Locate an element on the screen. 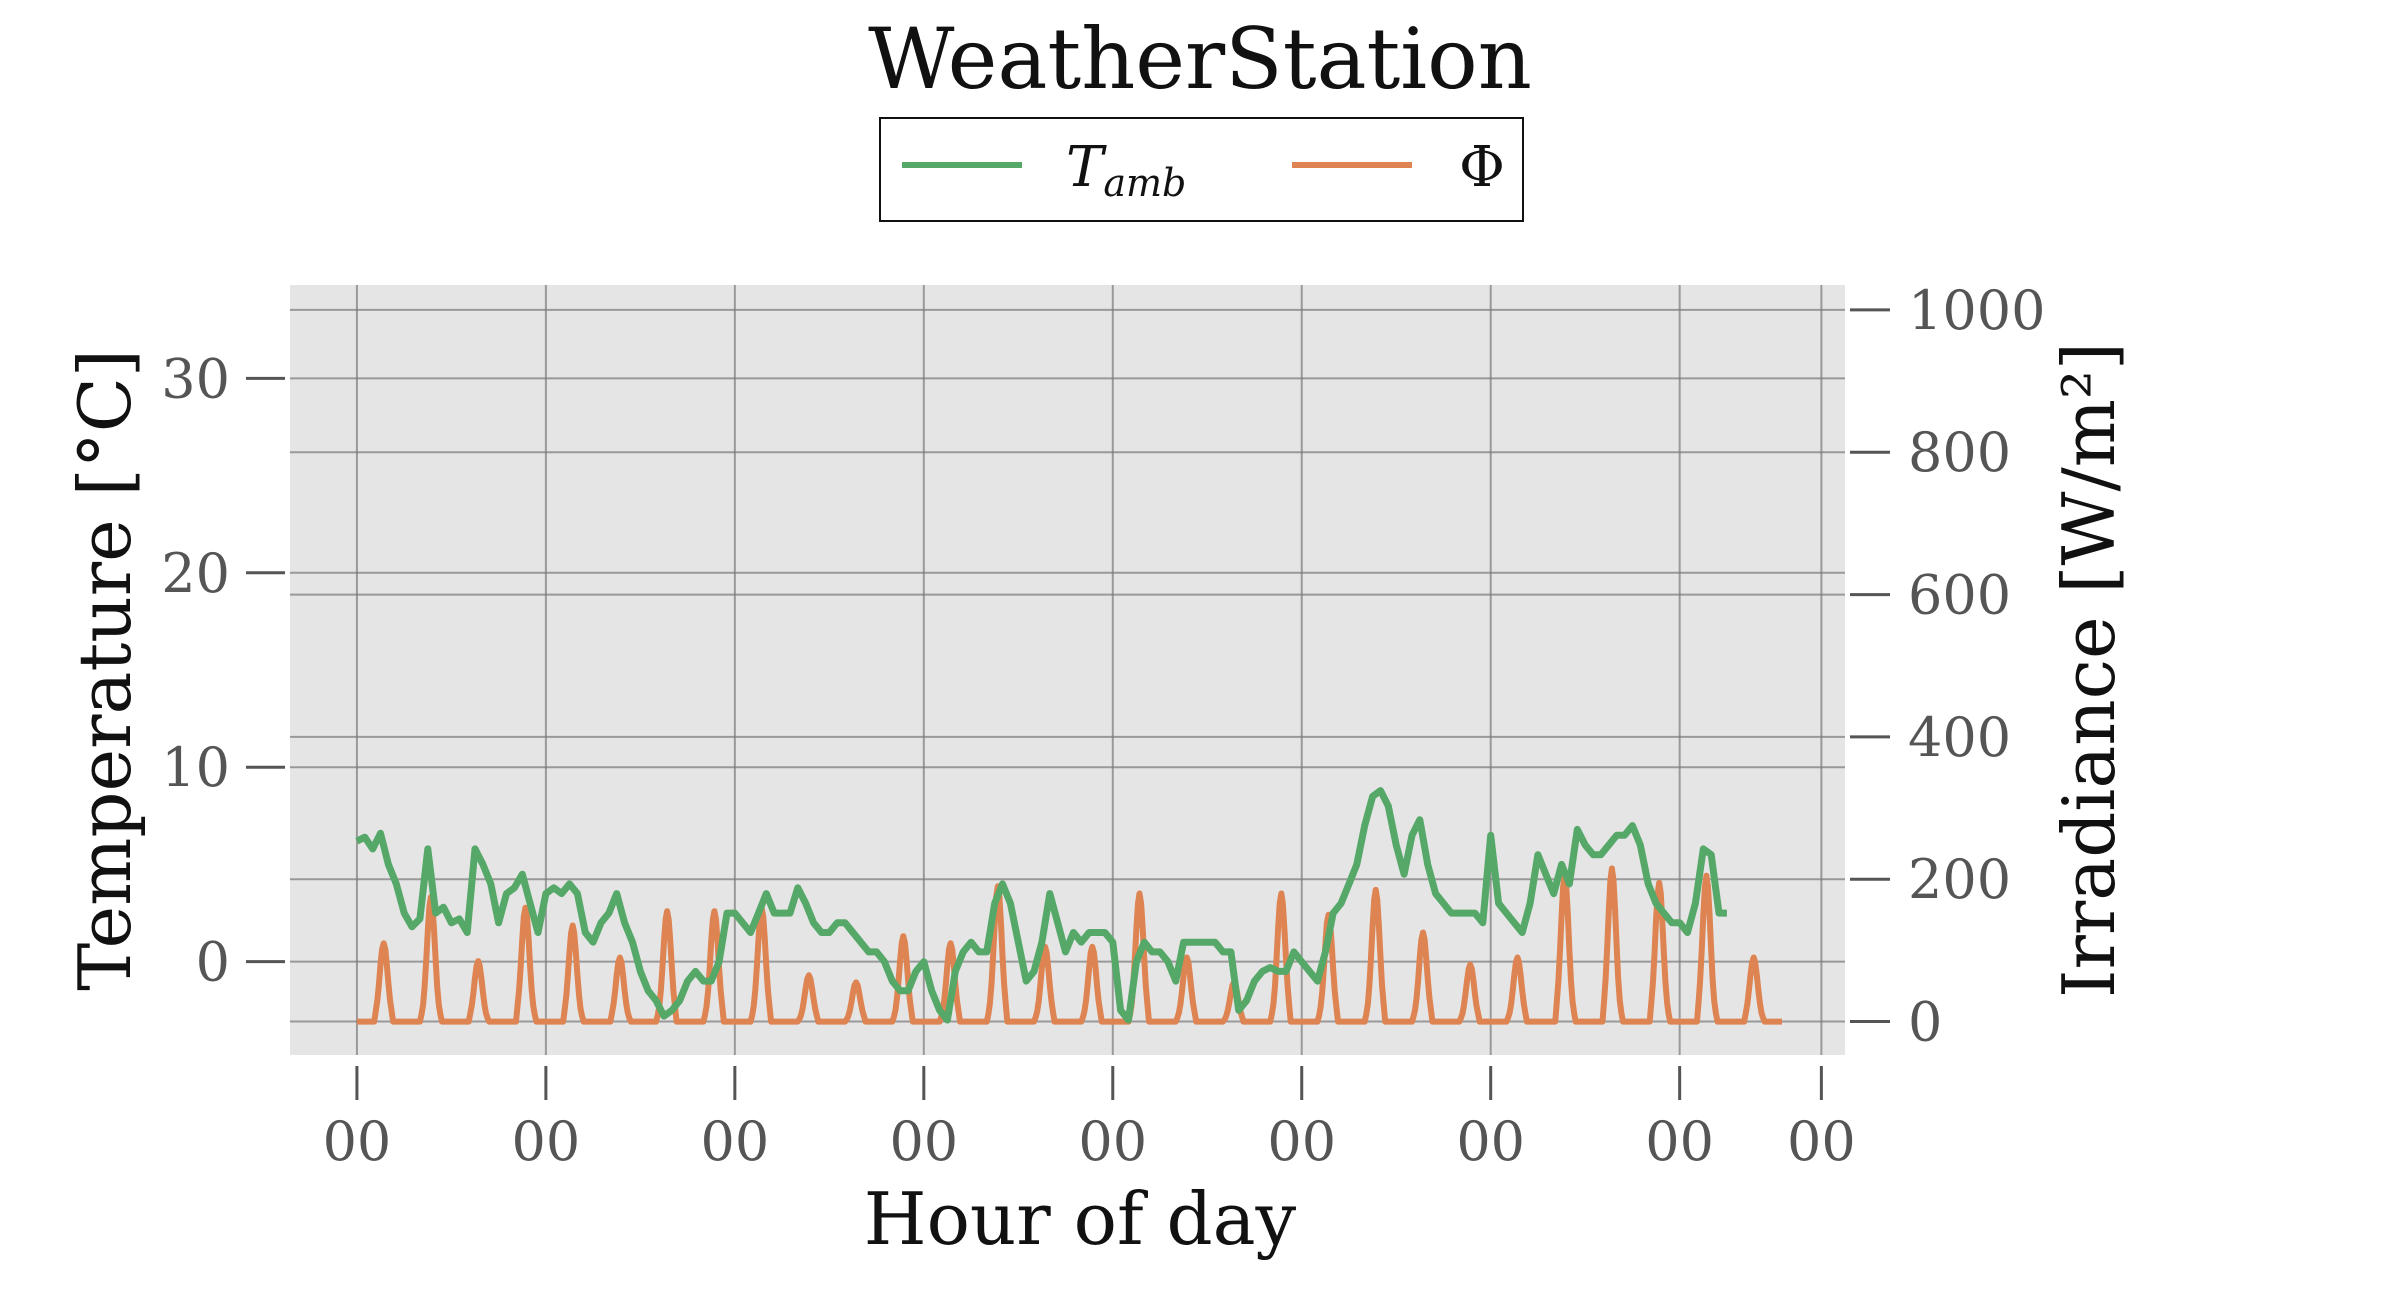 This screenshot has height=1290, width=2400. y-tick-label-right: 400 is located at coordinates (1959, 737).